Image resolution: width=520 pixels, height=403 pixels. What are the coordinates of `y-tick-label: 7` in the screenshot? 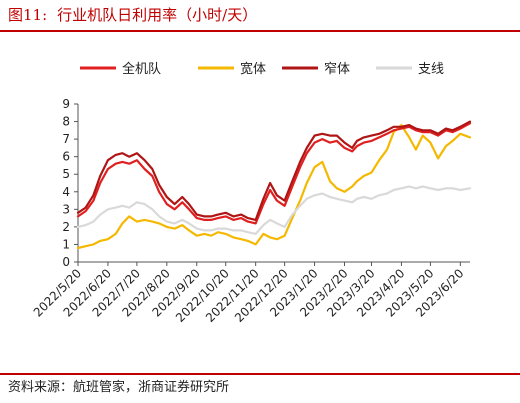 It's located at (66, 139).